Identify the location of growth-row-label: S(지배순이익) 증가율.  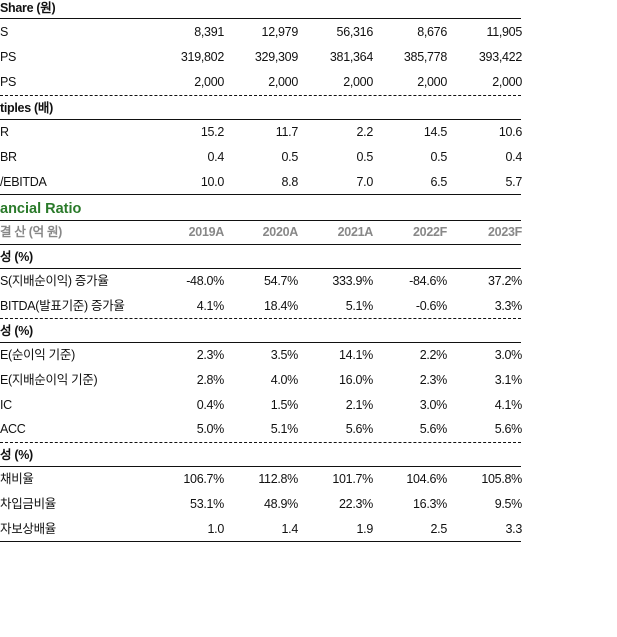
(54, 281).